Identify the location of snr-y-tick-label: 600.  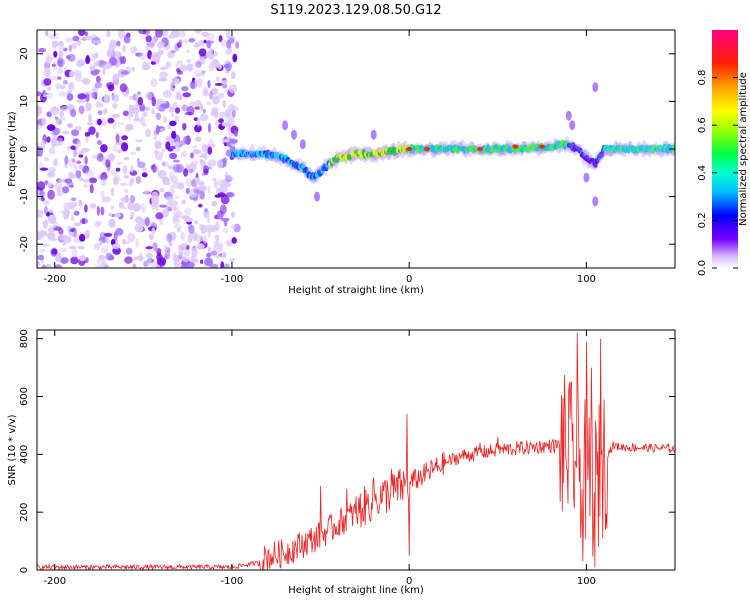
(24, 396).